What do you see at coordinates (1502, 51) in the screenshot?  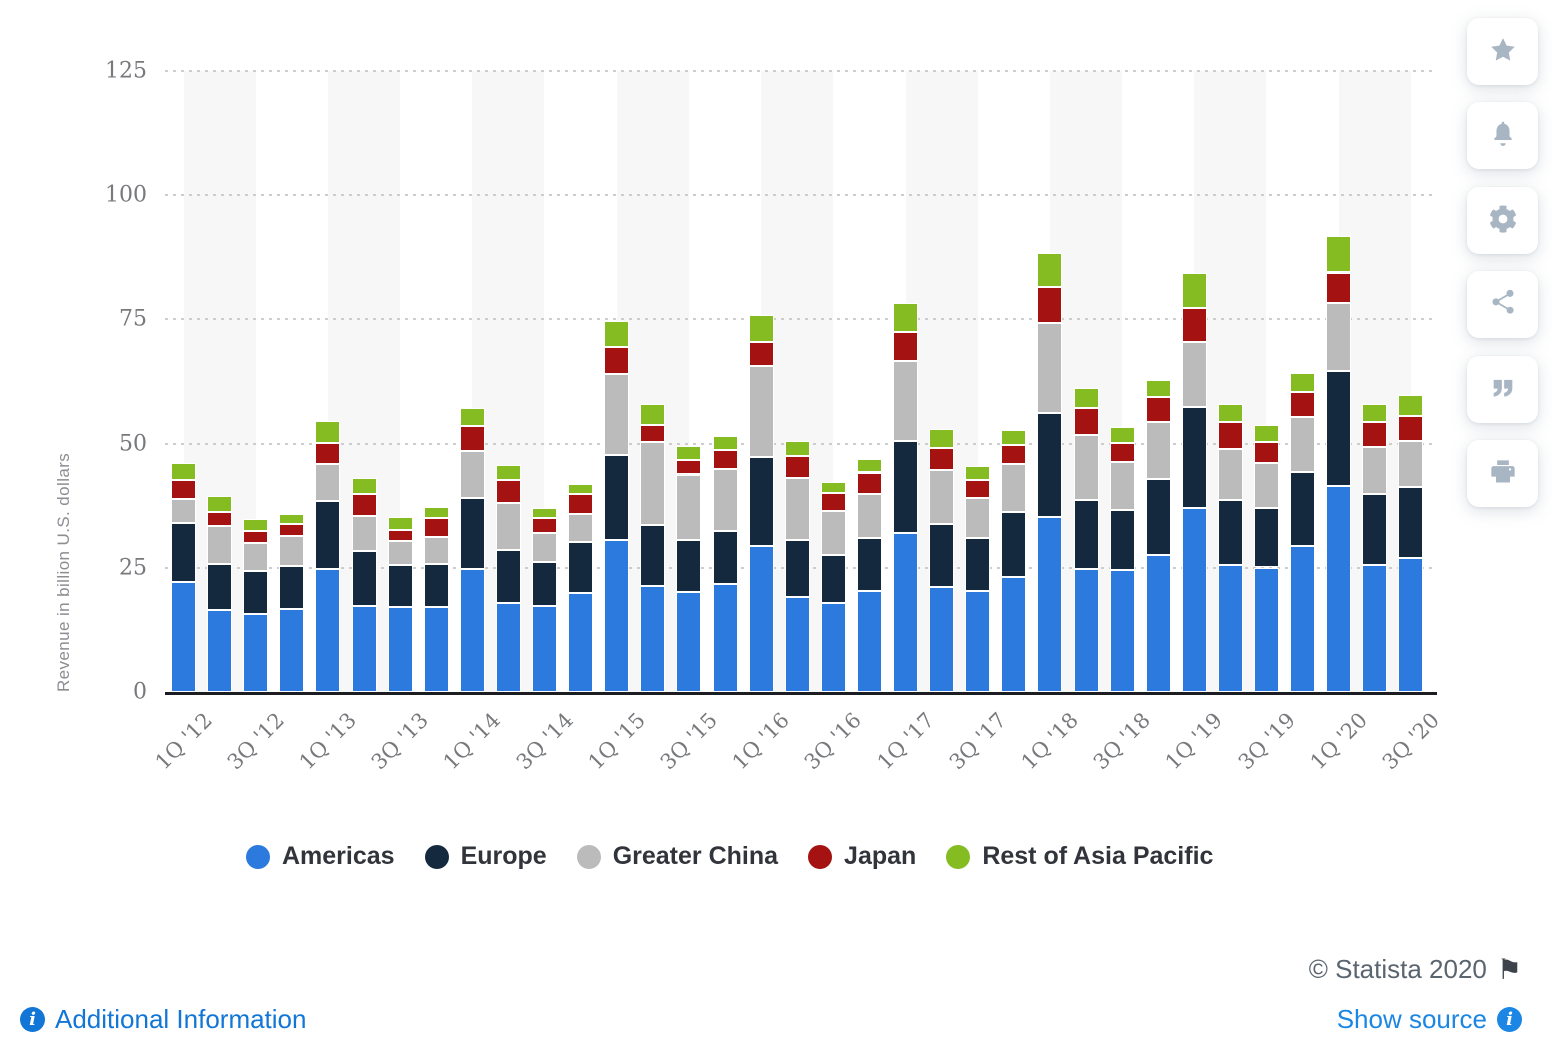 I see `favorite-star-button` at bounding box center [1502, 51].